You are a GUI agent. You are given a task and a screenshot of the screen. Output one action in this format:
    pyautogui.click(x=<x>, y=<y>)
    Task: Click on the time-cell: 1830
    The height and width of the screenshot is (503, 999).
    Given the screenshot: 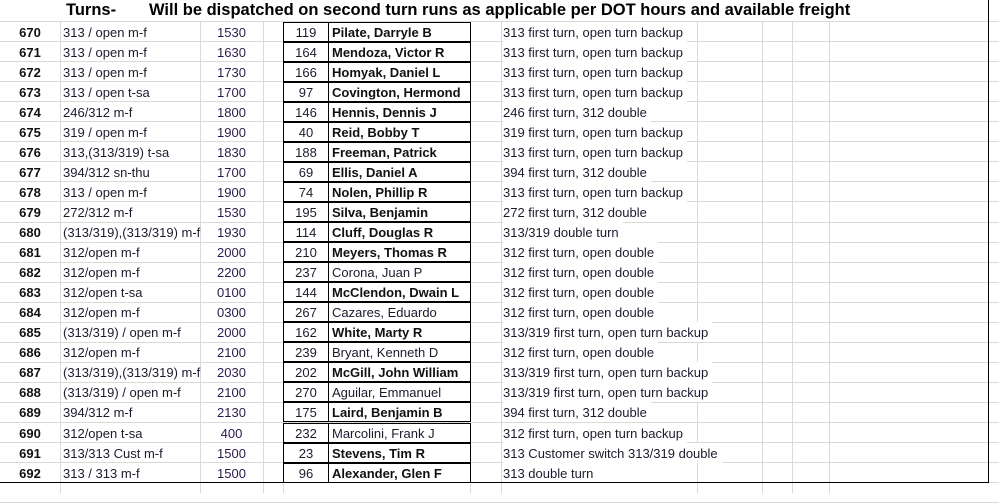 What is the action you would take?
    pyautogui.click(x=231, y=152)
    